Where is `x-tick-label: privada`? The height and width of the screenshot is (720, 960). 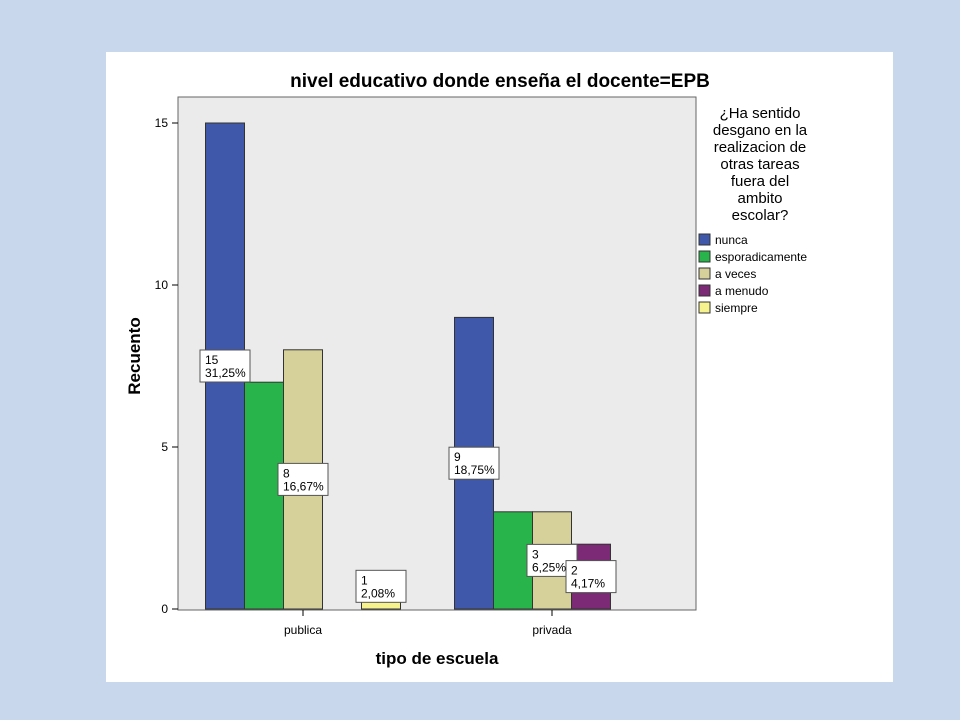 x-tick-label: privada is located at coordinates (552, 630).